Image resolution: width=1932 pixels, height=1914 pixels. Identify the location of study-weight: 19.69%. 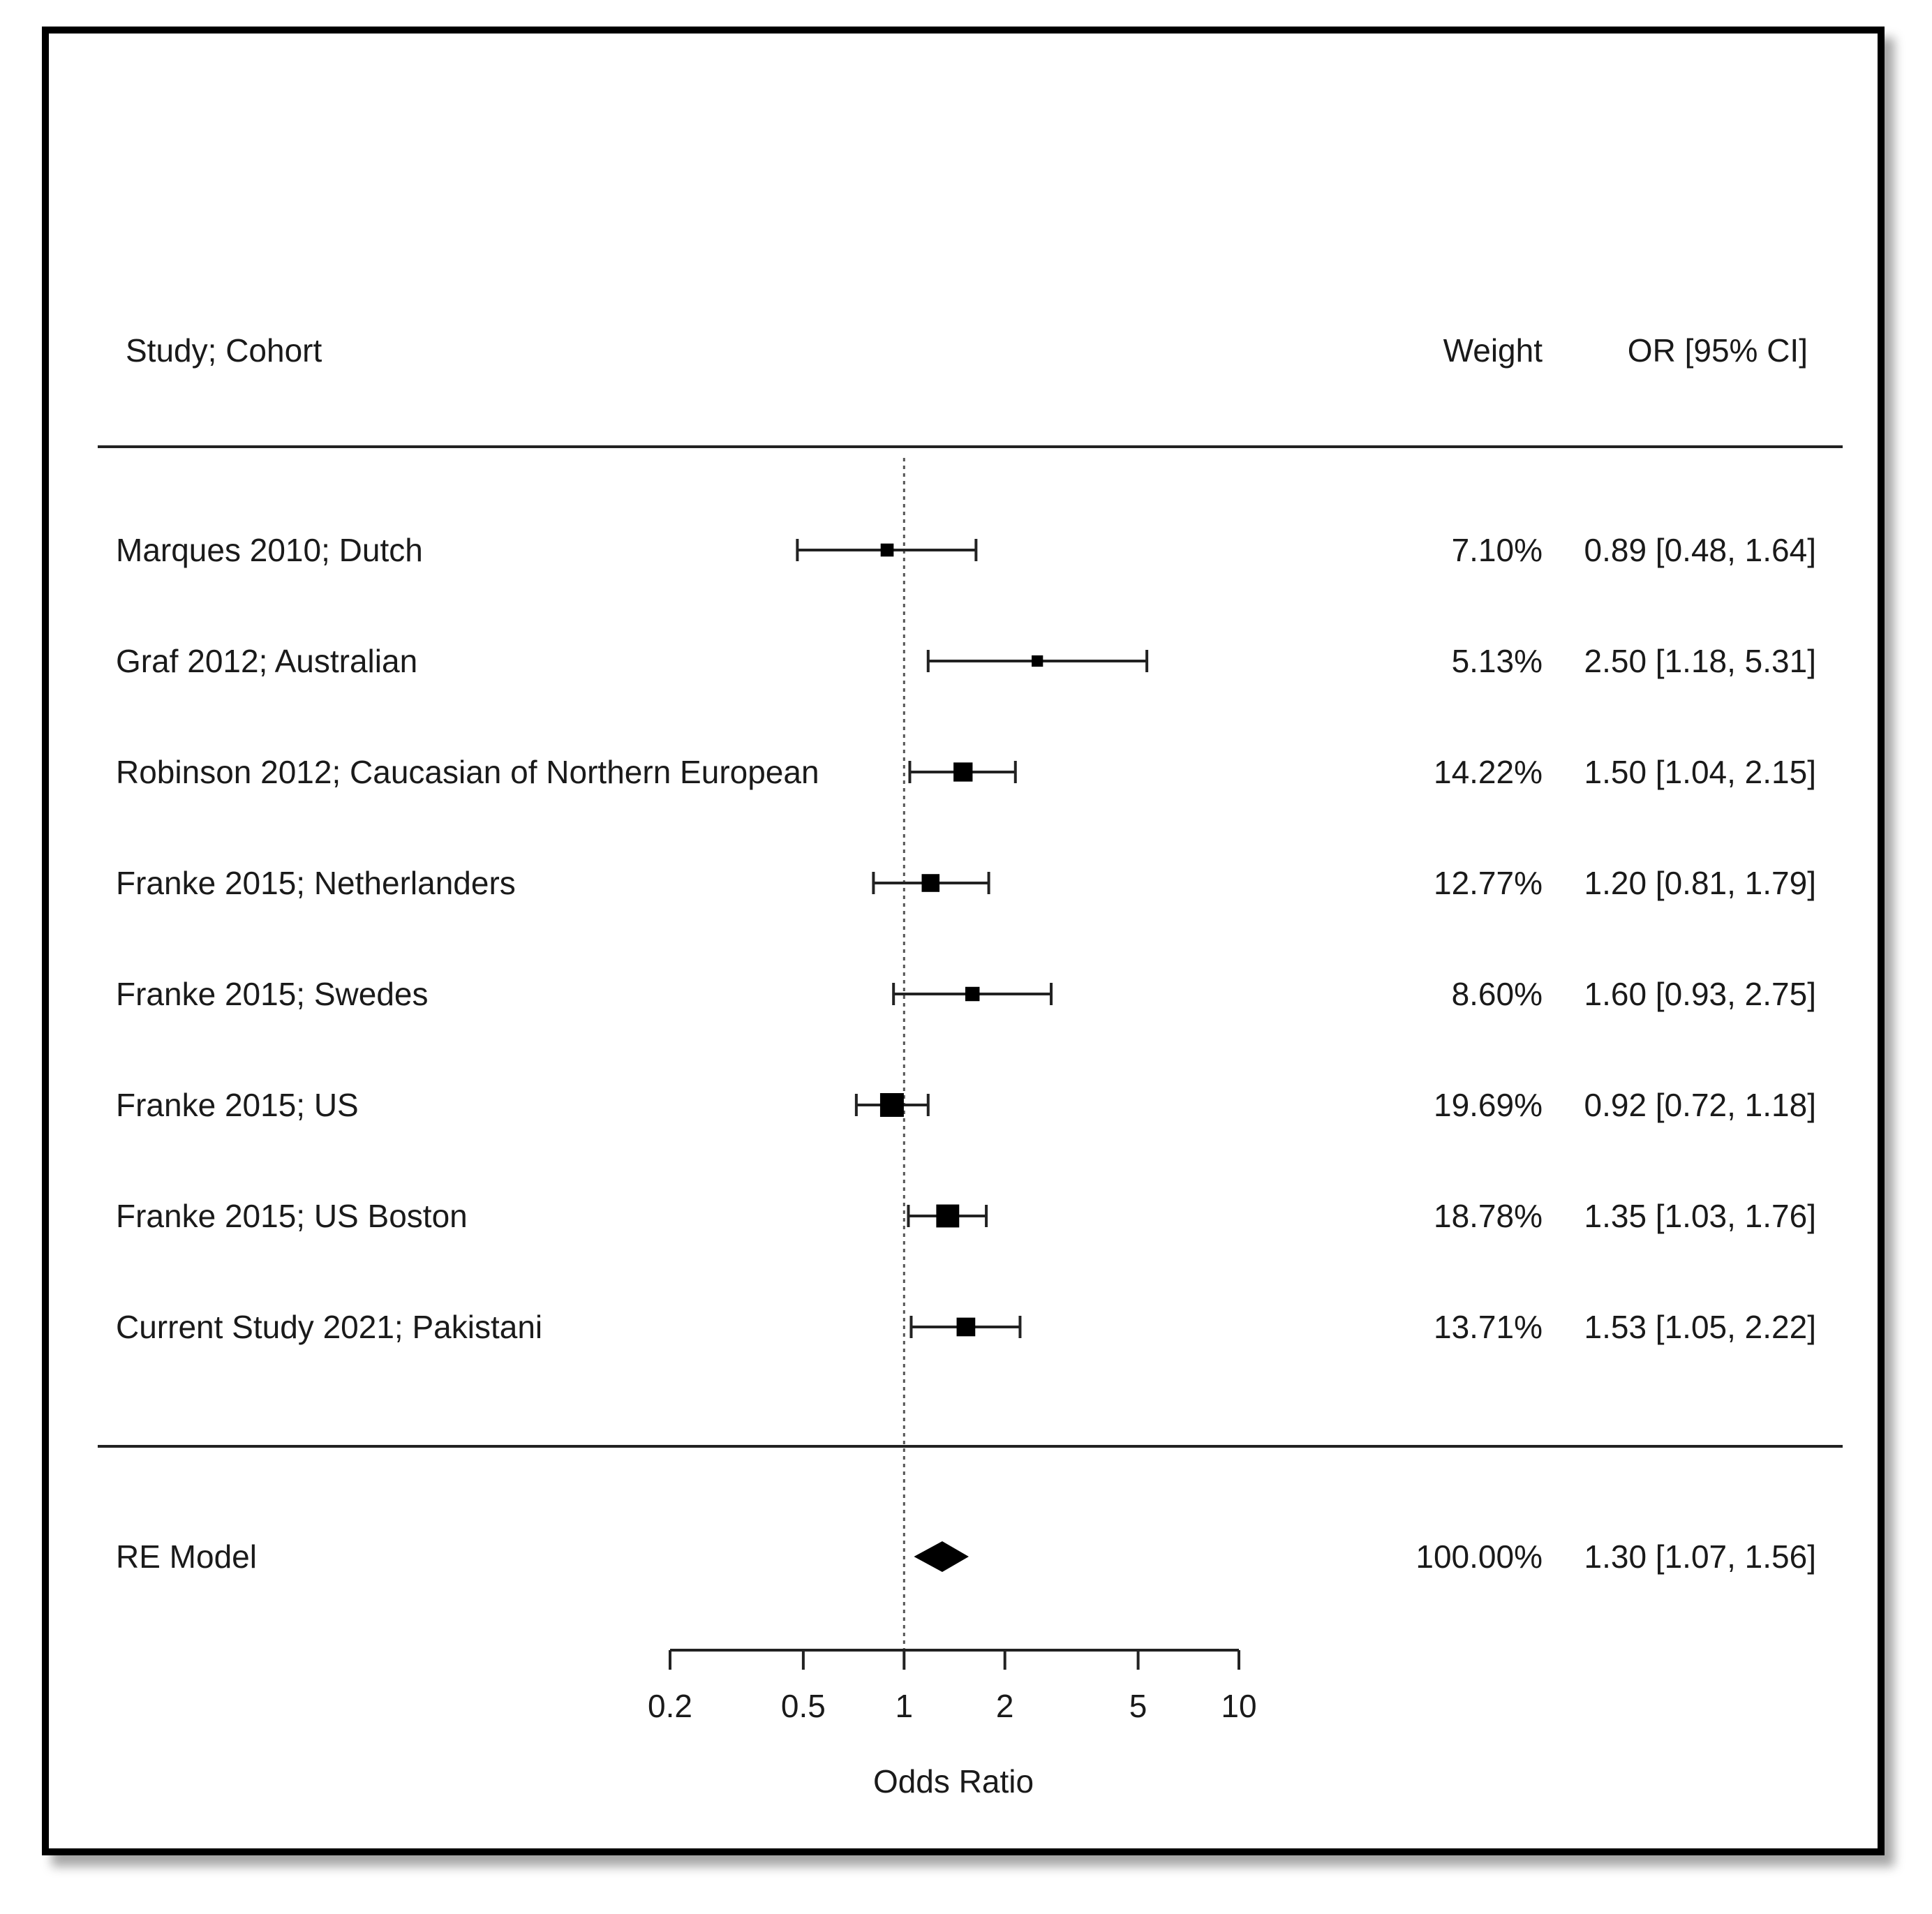
(1488, 1105).